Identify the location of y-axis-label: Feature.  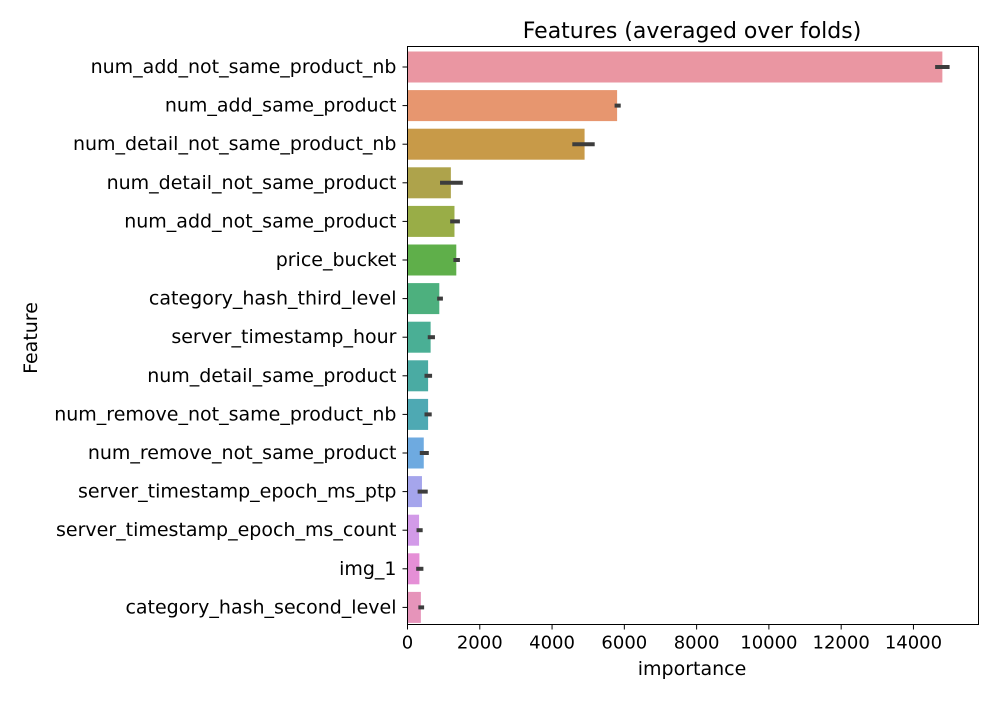
(31, 338).